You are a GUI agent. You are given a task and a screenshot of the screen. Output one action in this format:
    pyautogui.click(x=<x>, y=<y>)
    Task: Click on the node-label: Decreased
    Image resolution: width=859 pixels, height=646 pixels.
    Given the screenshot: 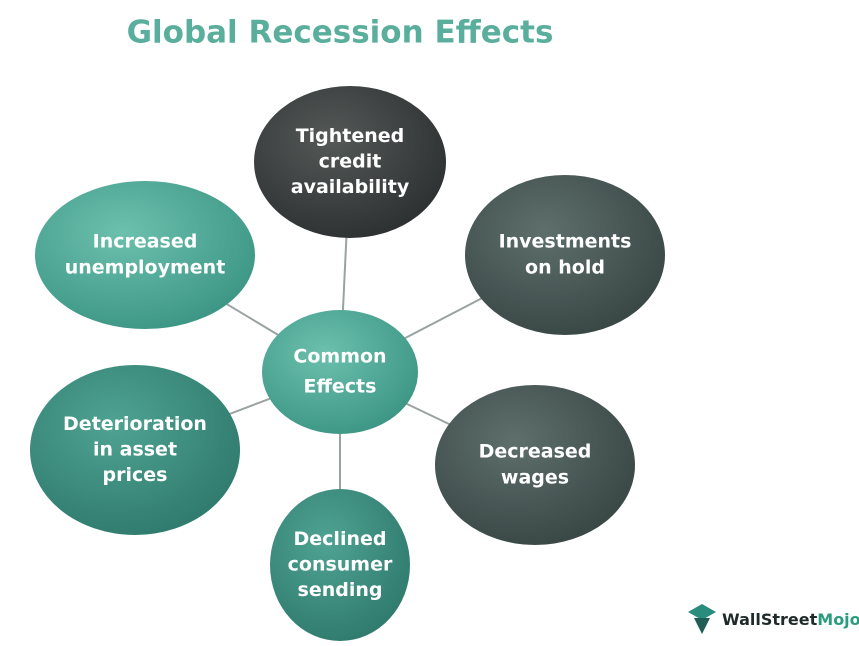 What is the action you would take?
    pyautogui.click(x=535, y=452)
    